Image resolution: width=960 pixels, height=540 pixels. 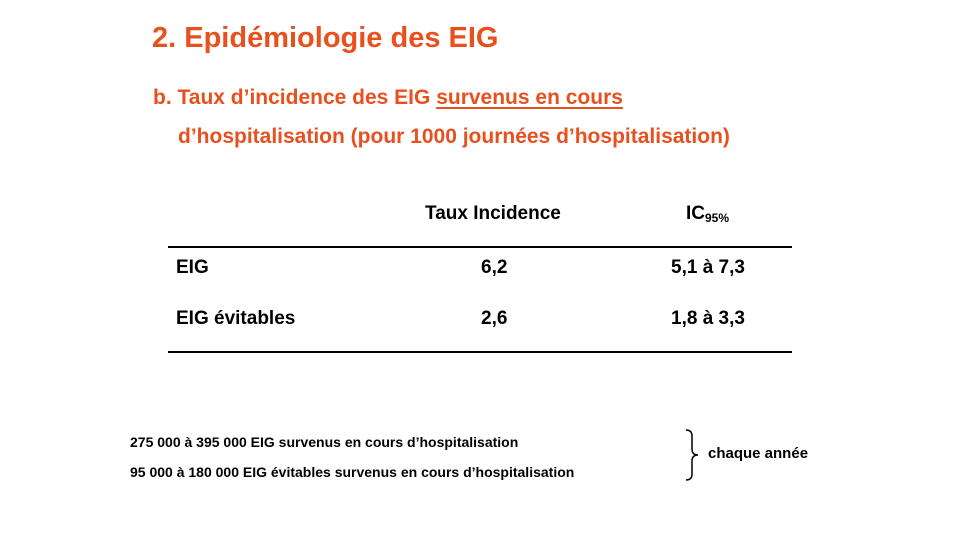 I want to click on right-brace-icon, so click(x=692, y=455).